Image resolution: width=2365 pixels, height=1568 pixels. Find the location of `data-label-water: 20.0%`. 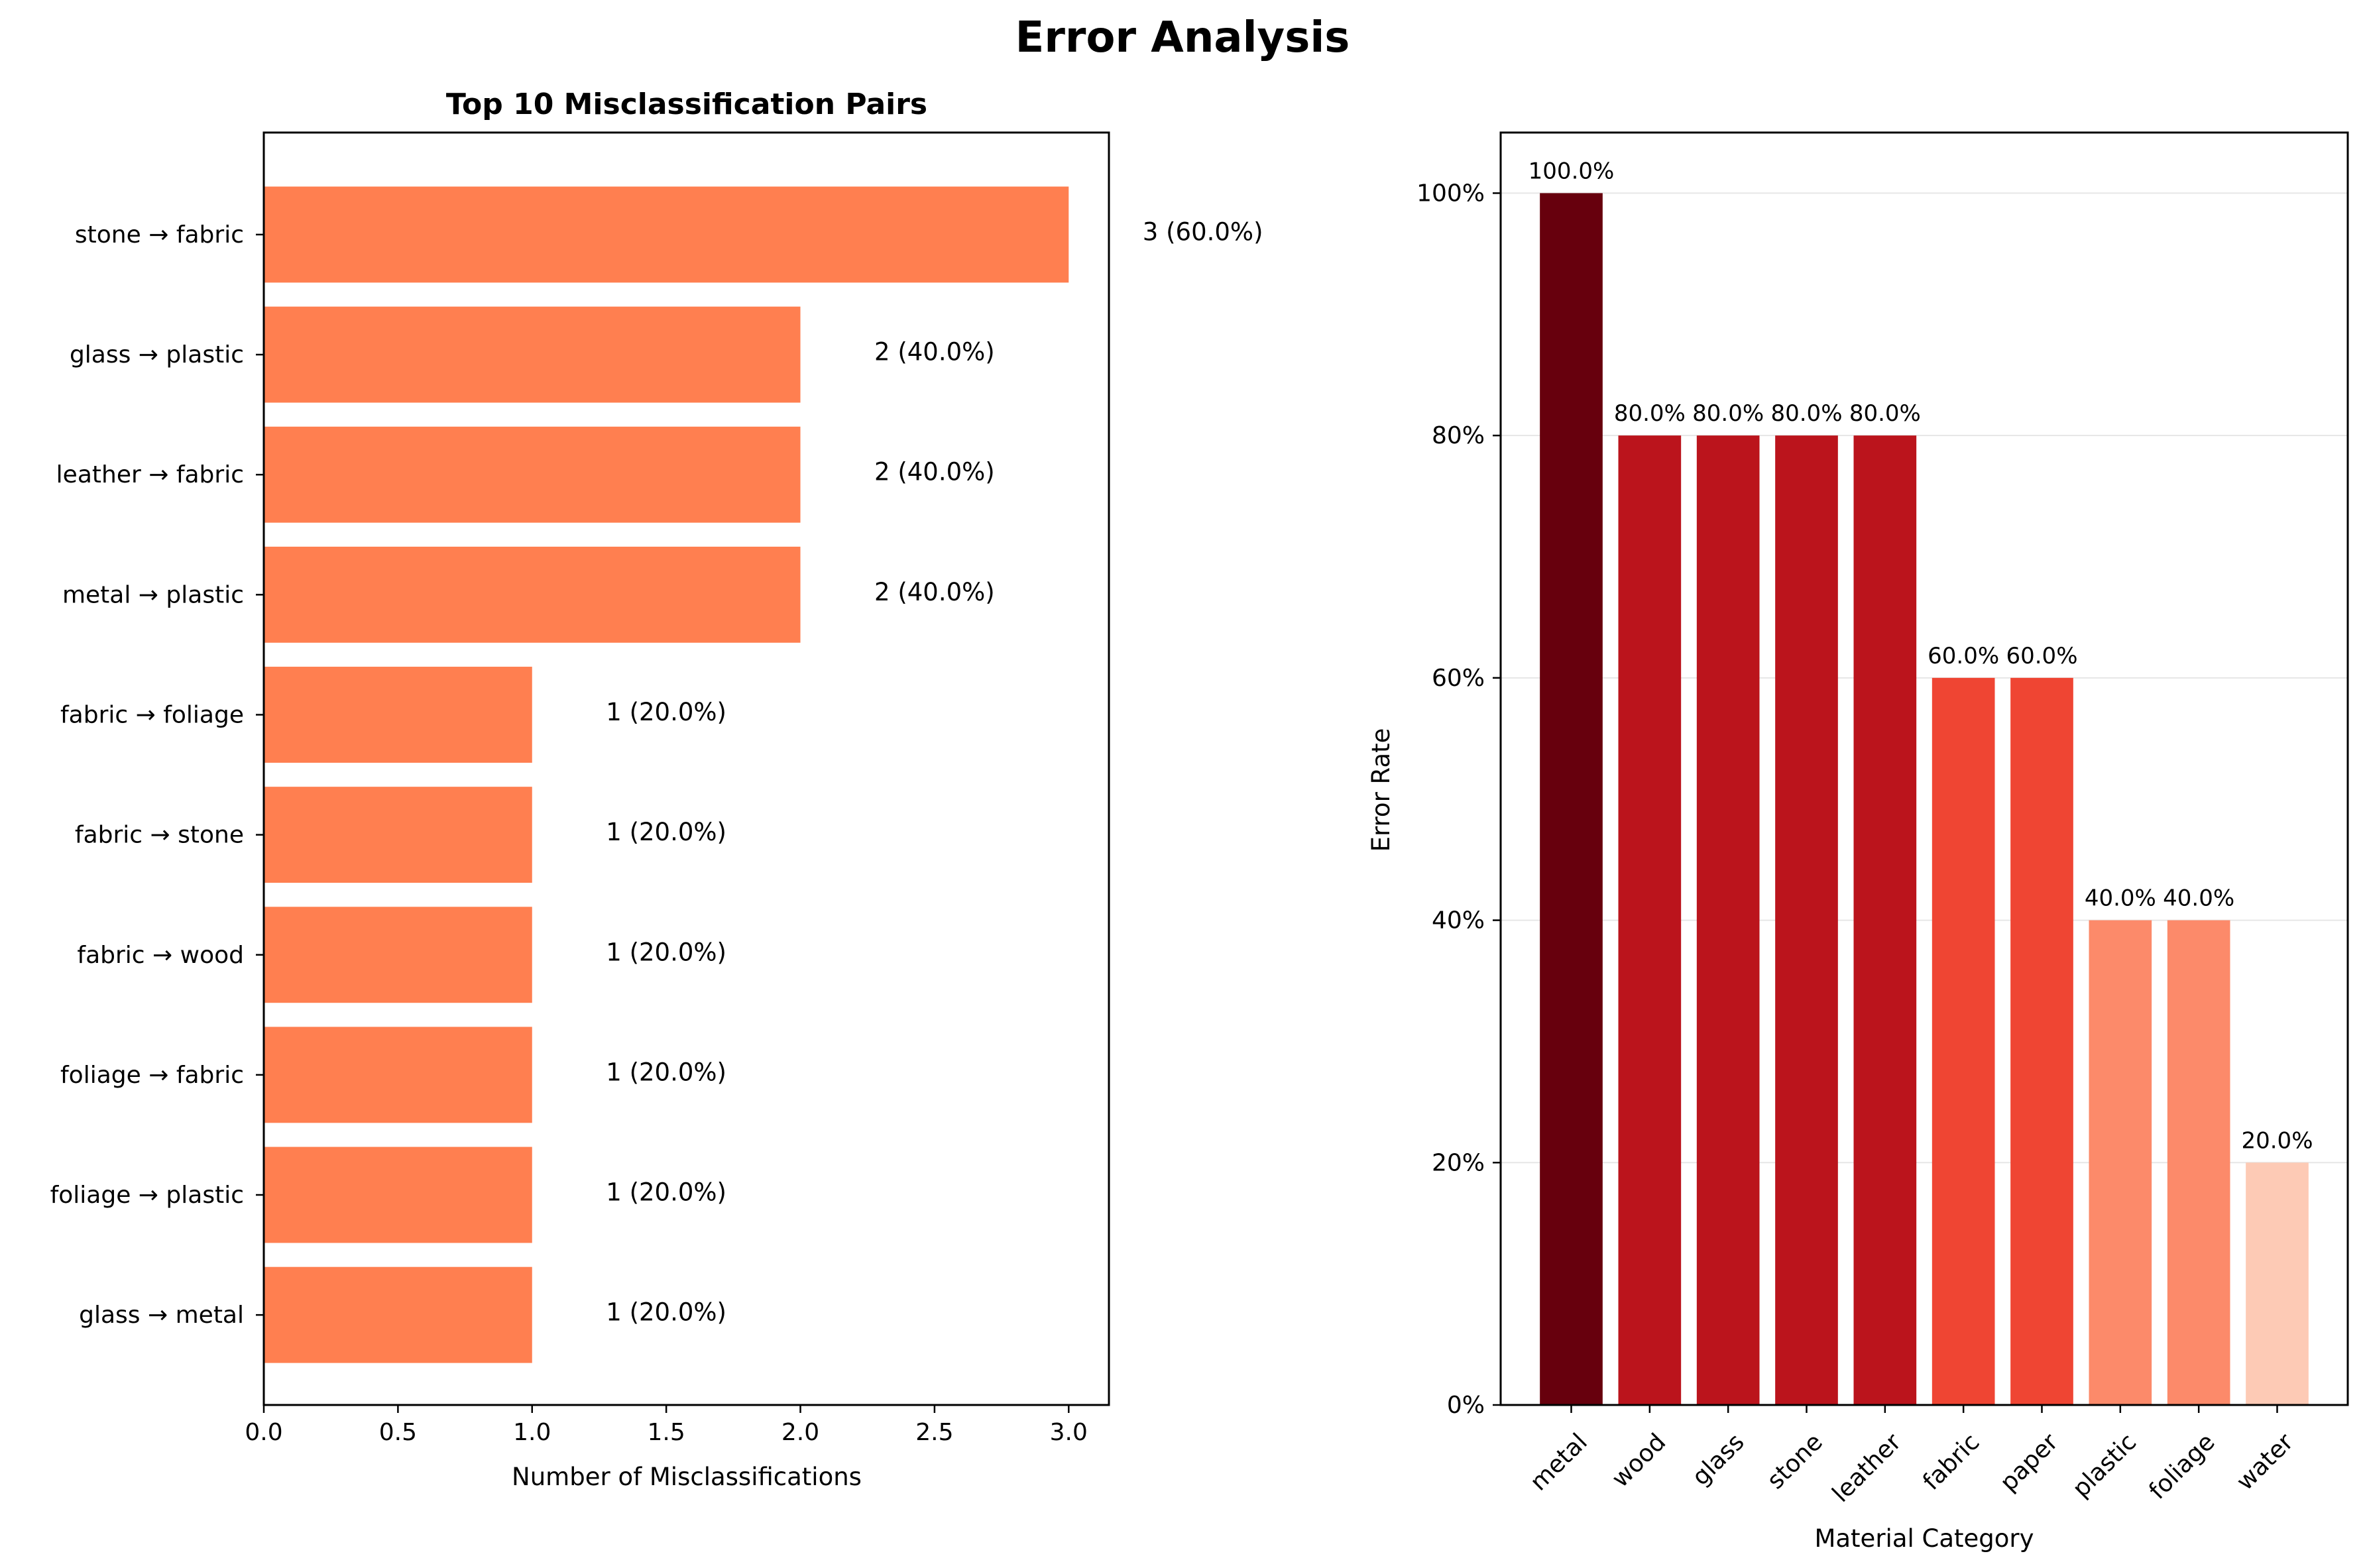

data-label-water: 20.0% is located at coordinates (2277, 1141).